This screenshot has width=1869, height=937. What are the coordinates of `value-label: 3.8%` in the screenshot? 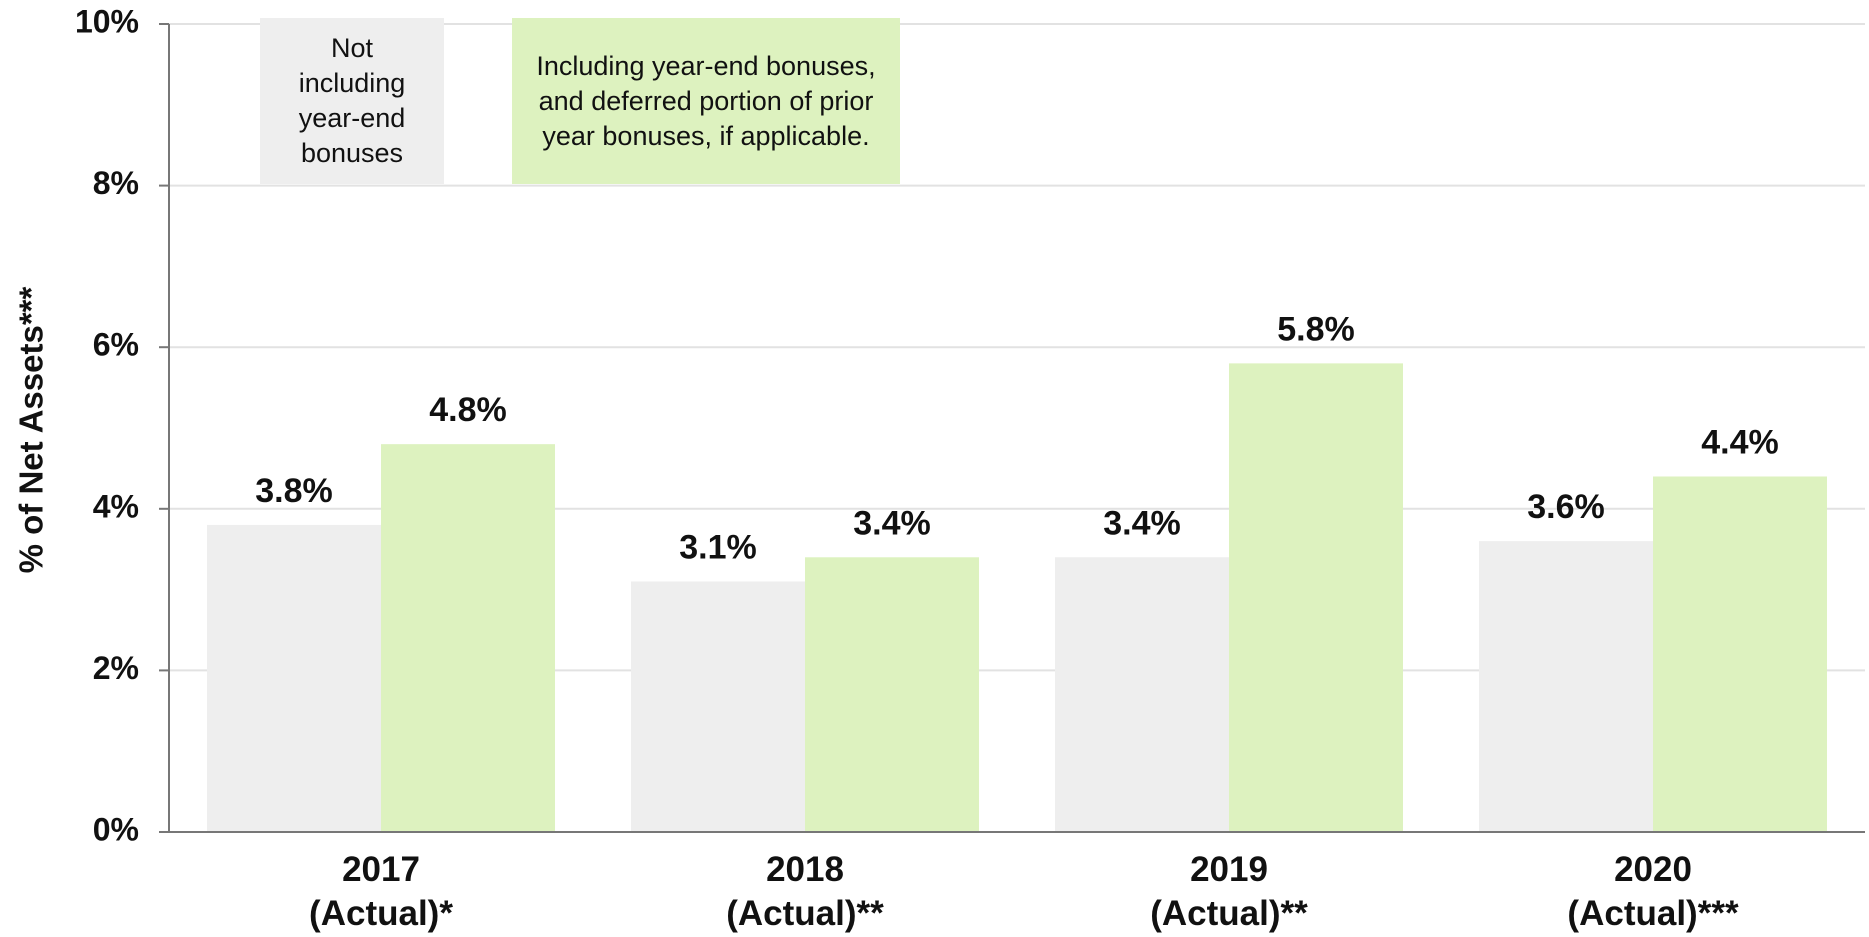 It's located at (294, 491).